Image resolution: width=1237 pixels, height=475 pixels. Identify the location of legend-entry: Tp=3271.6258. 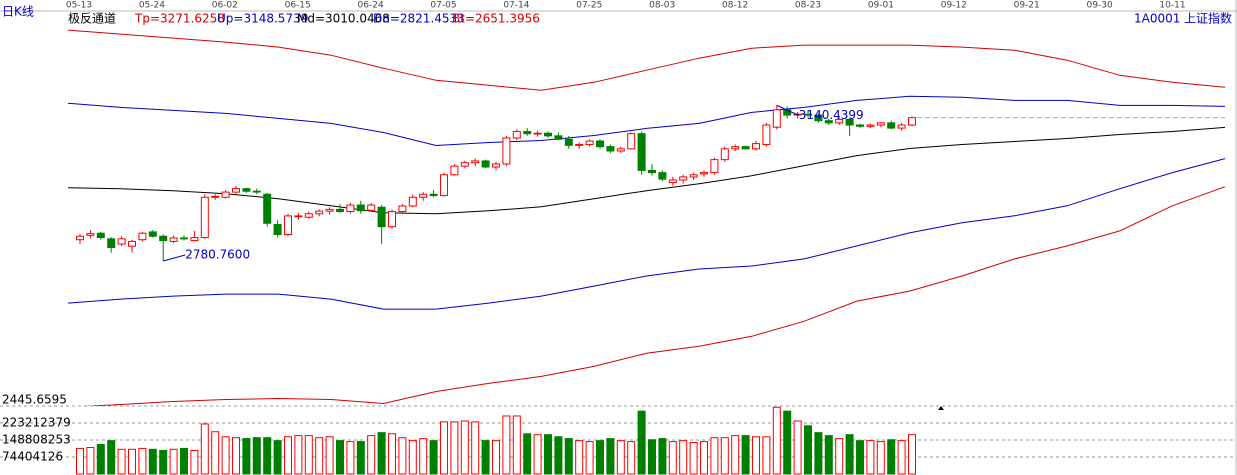
(179, 19).